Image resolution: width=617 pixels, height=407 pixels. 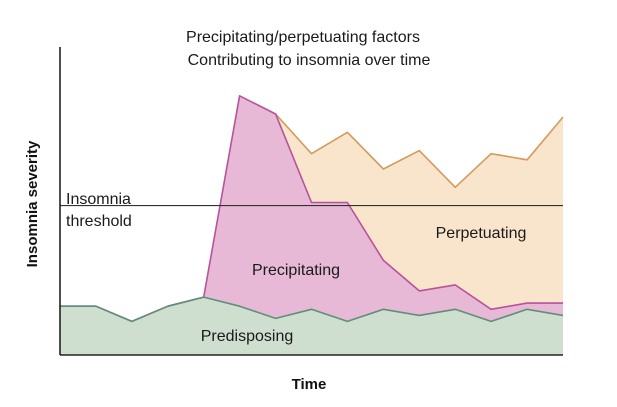 I want to click on series-label-precipitating: Precipitating, so click(x=296, y=270).